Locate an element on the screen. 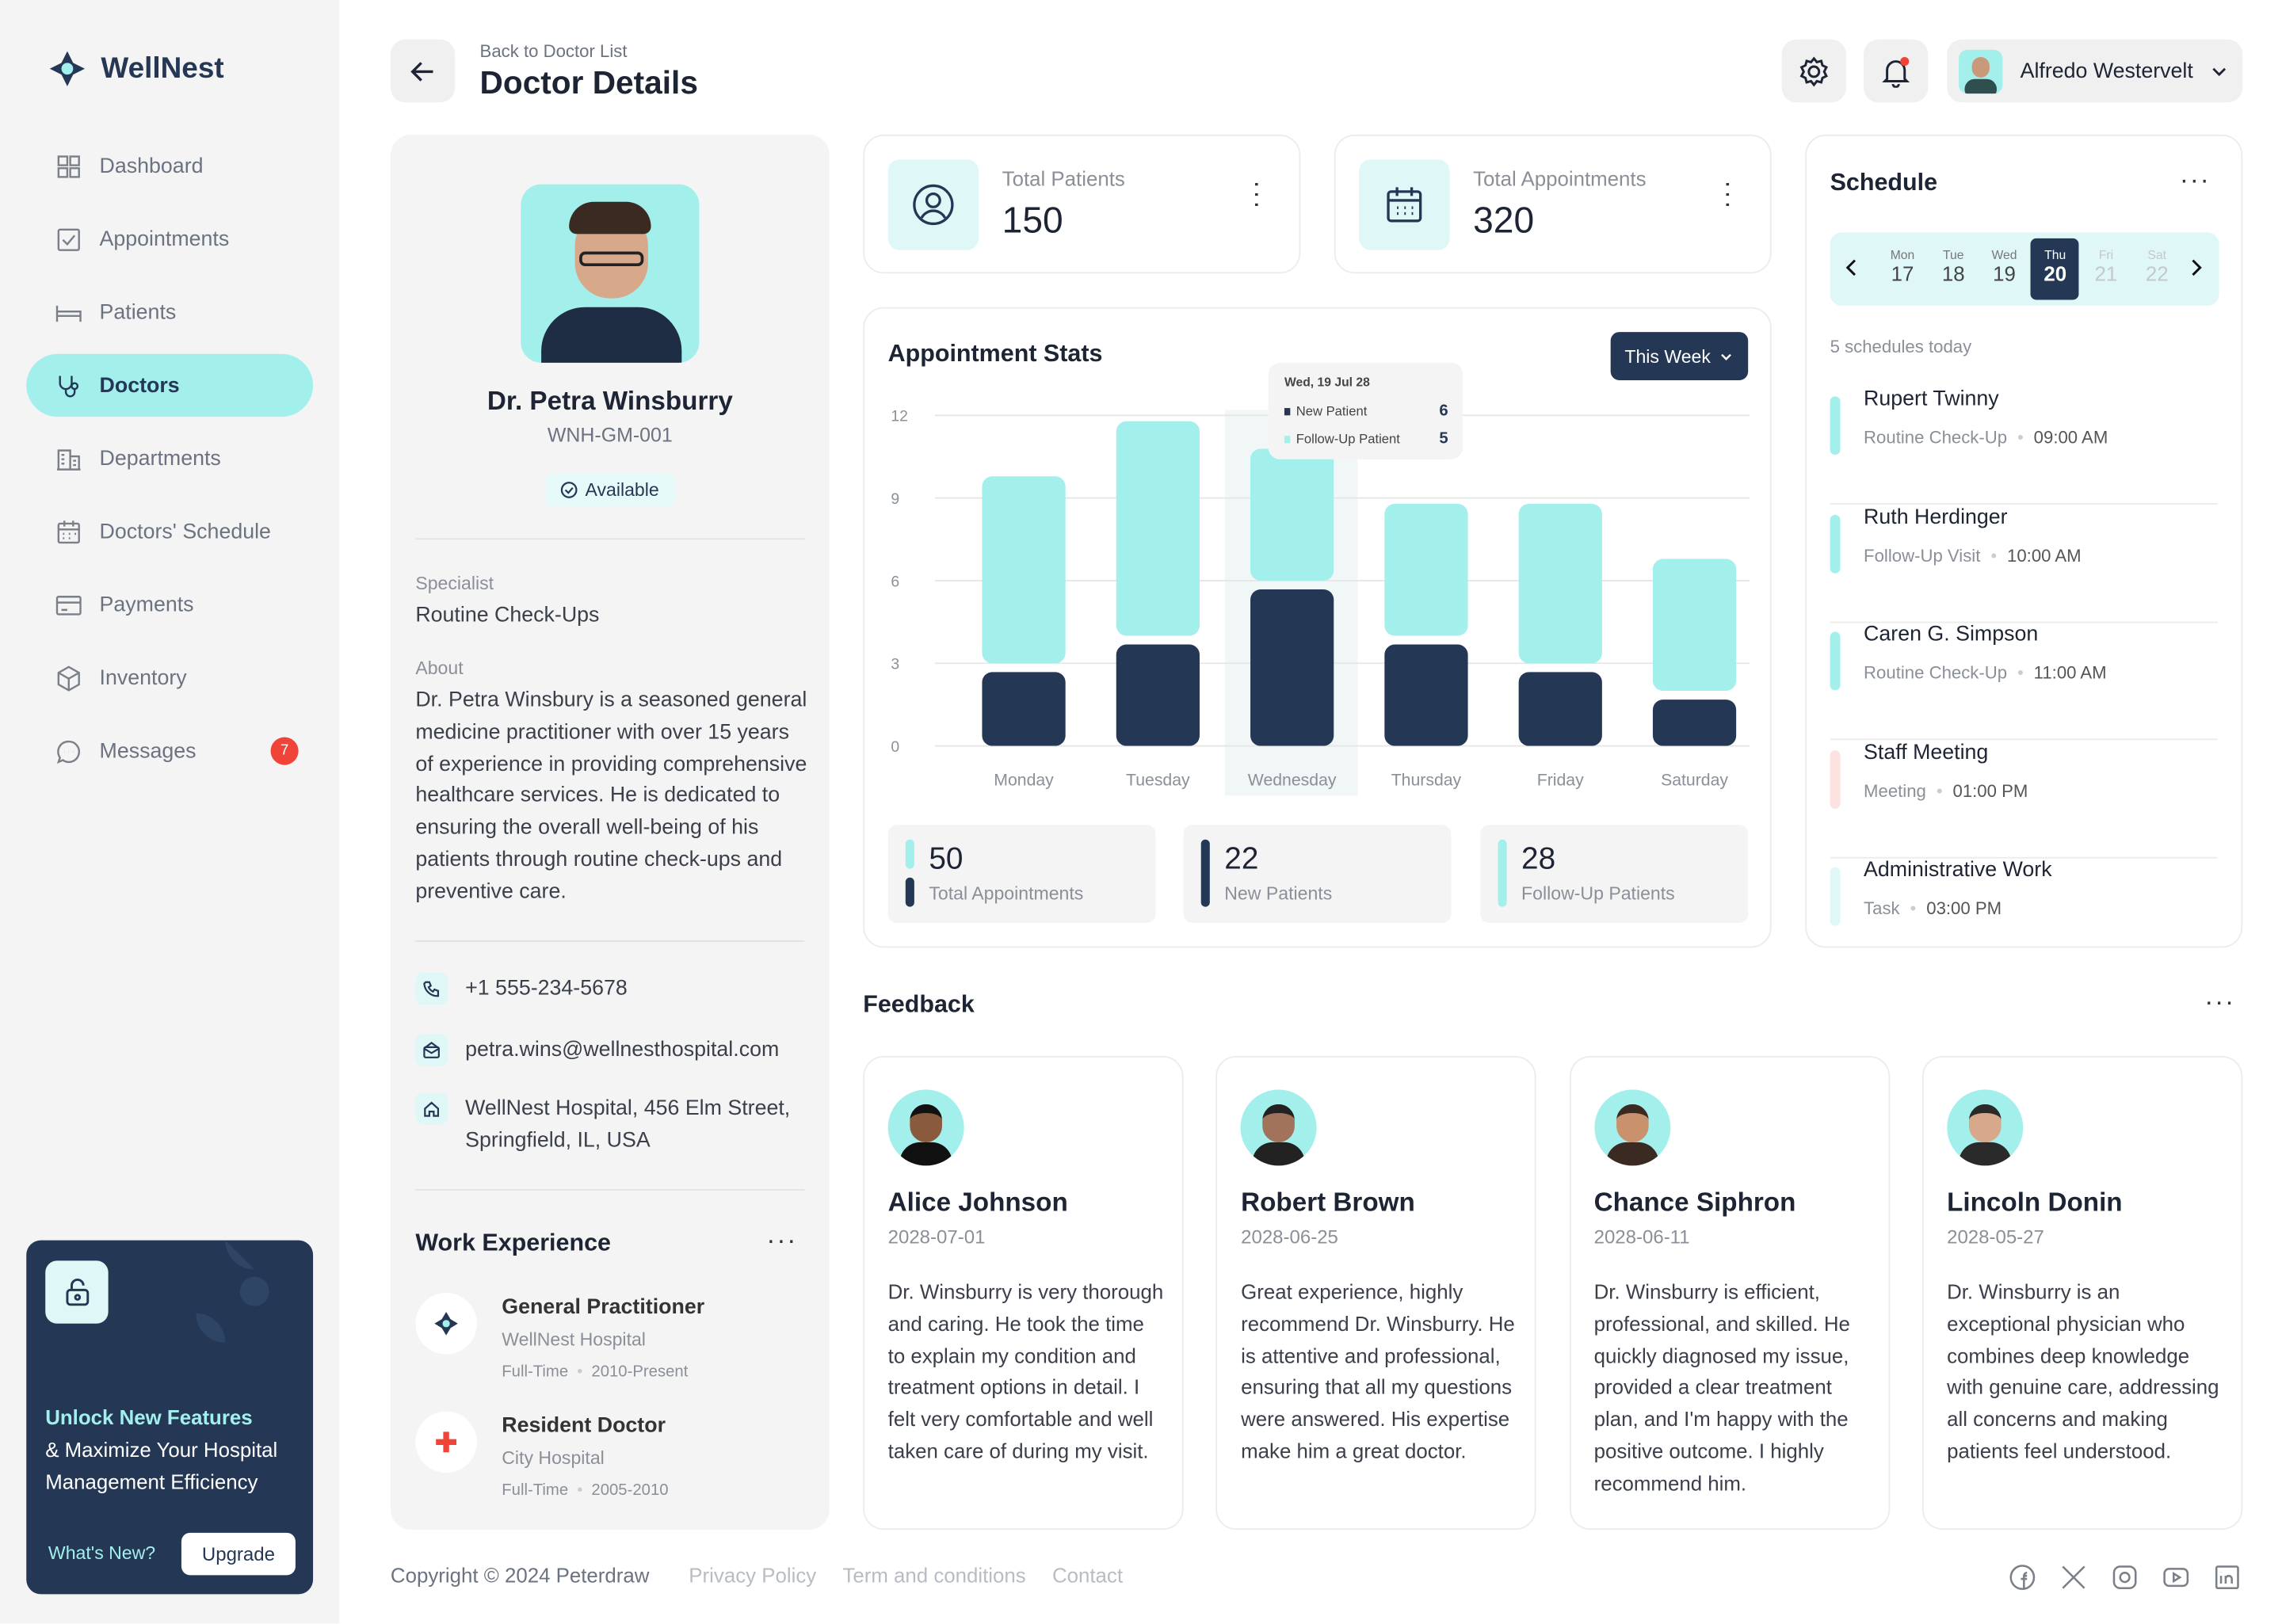 The height and width of the screenshot is (1624, 2282). back-button is located at coordinates (423, 71).